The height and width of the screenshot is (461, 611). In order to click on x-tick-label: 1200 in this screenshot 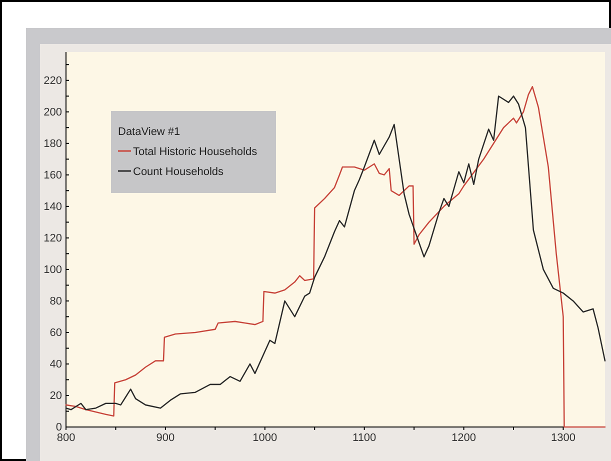, I will do `click(464, 438)`.